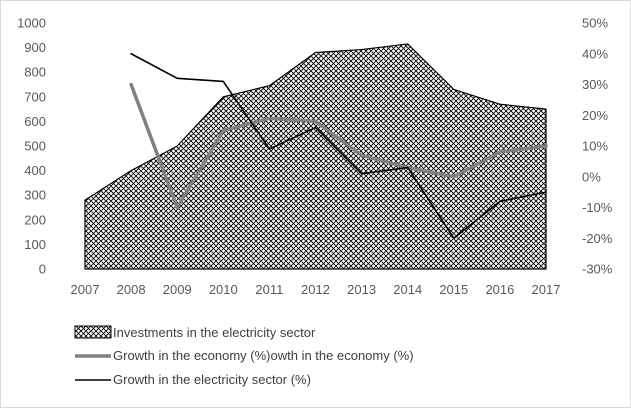 The height and width of the screenshot is (408, 631). I want to click on x-tick-label: 2009, so click(177, 289).